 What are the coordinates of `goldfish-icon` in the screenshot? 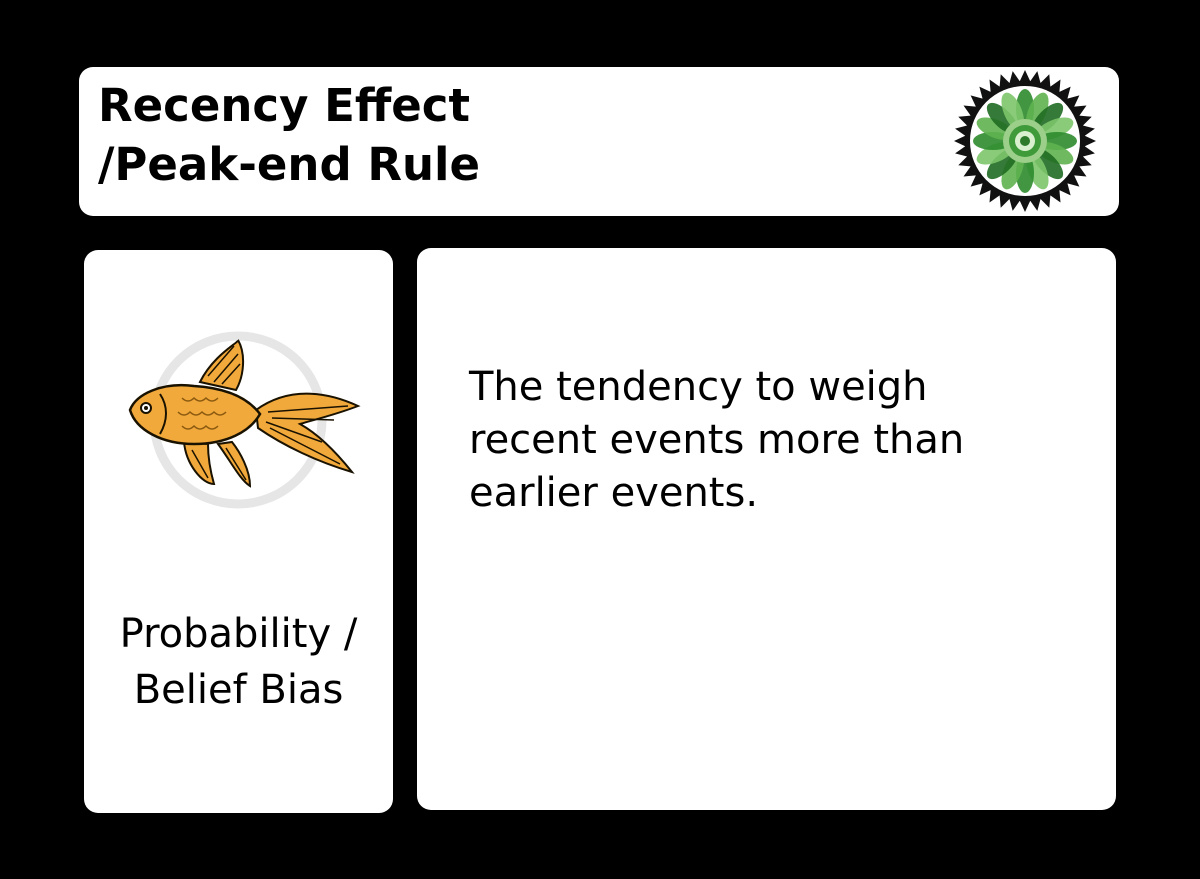 It's located at (244, 420).